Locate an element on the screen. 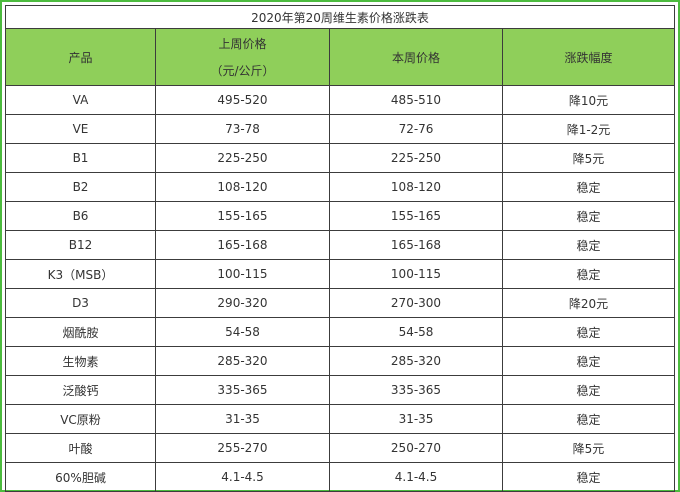  last-week-cell: 255-270 is located at coordinates (242, 448).